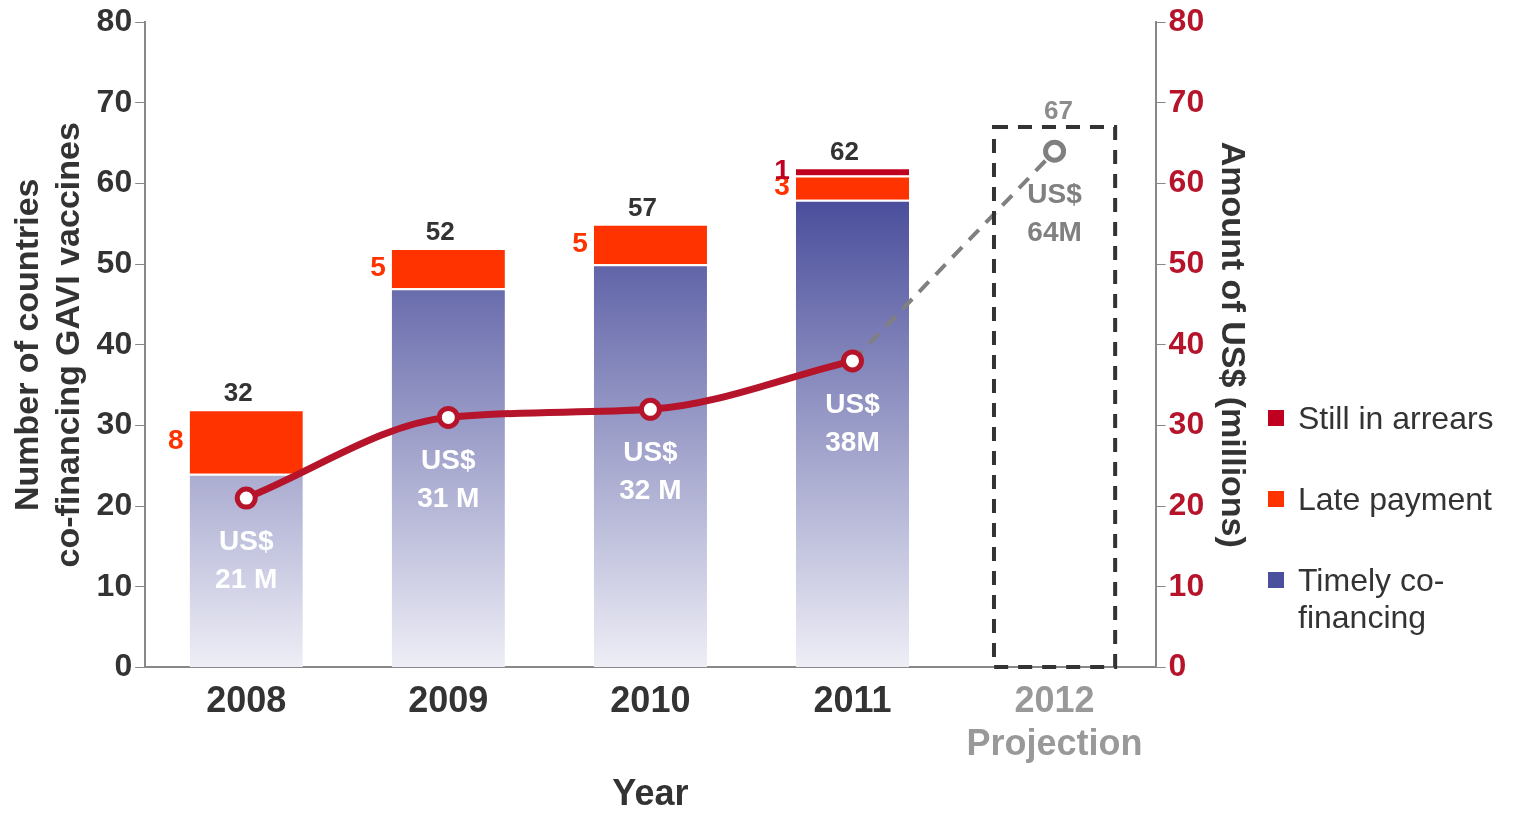 The width and height of the screenshot is (1534, 825). What do you see at coordinates (123, 665) in the screenshot?
I see `y-tick-label: 0` at bounding box center [123, 665].